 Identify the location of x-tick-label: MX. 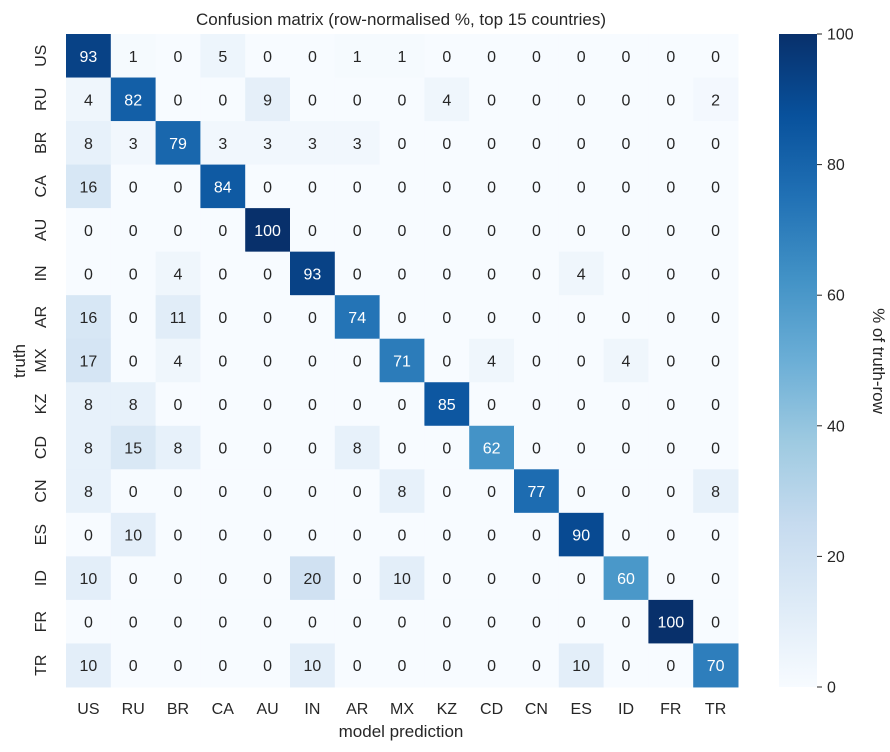
(402, 709).